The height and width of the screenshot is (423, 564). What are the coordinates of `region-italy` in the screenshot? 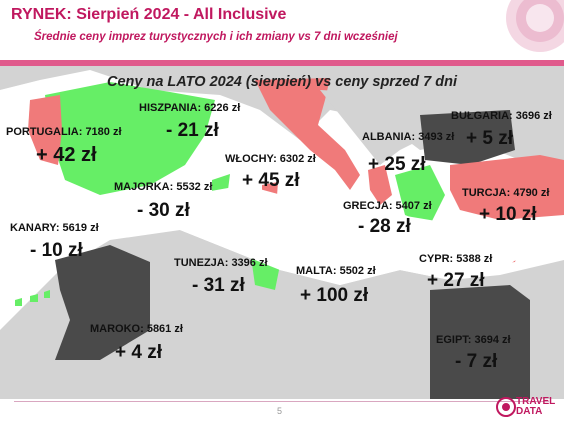 It's located at (307, 134).